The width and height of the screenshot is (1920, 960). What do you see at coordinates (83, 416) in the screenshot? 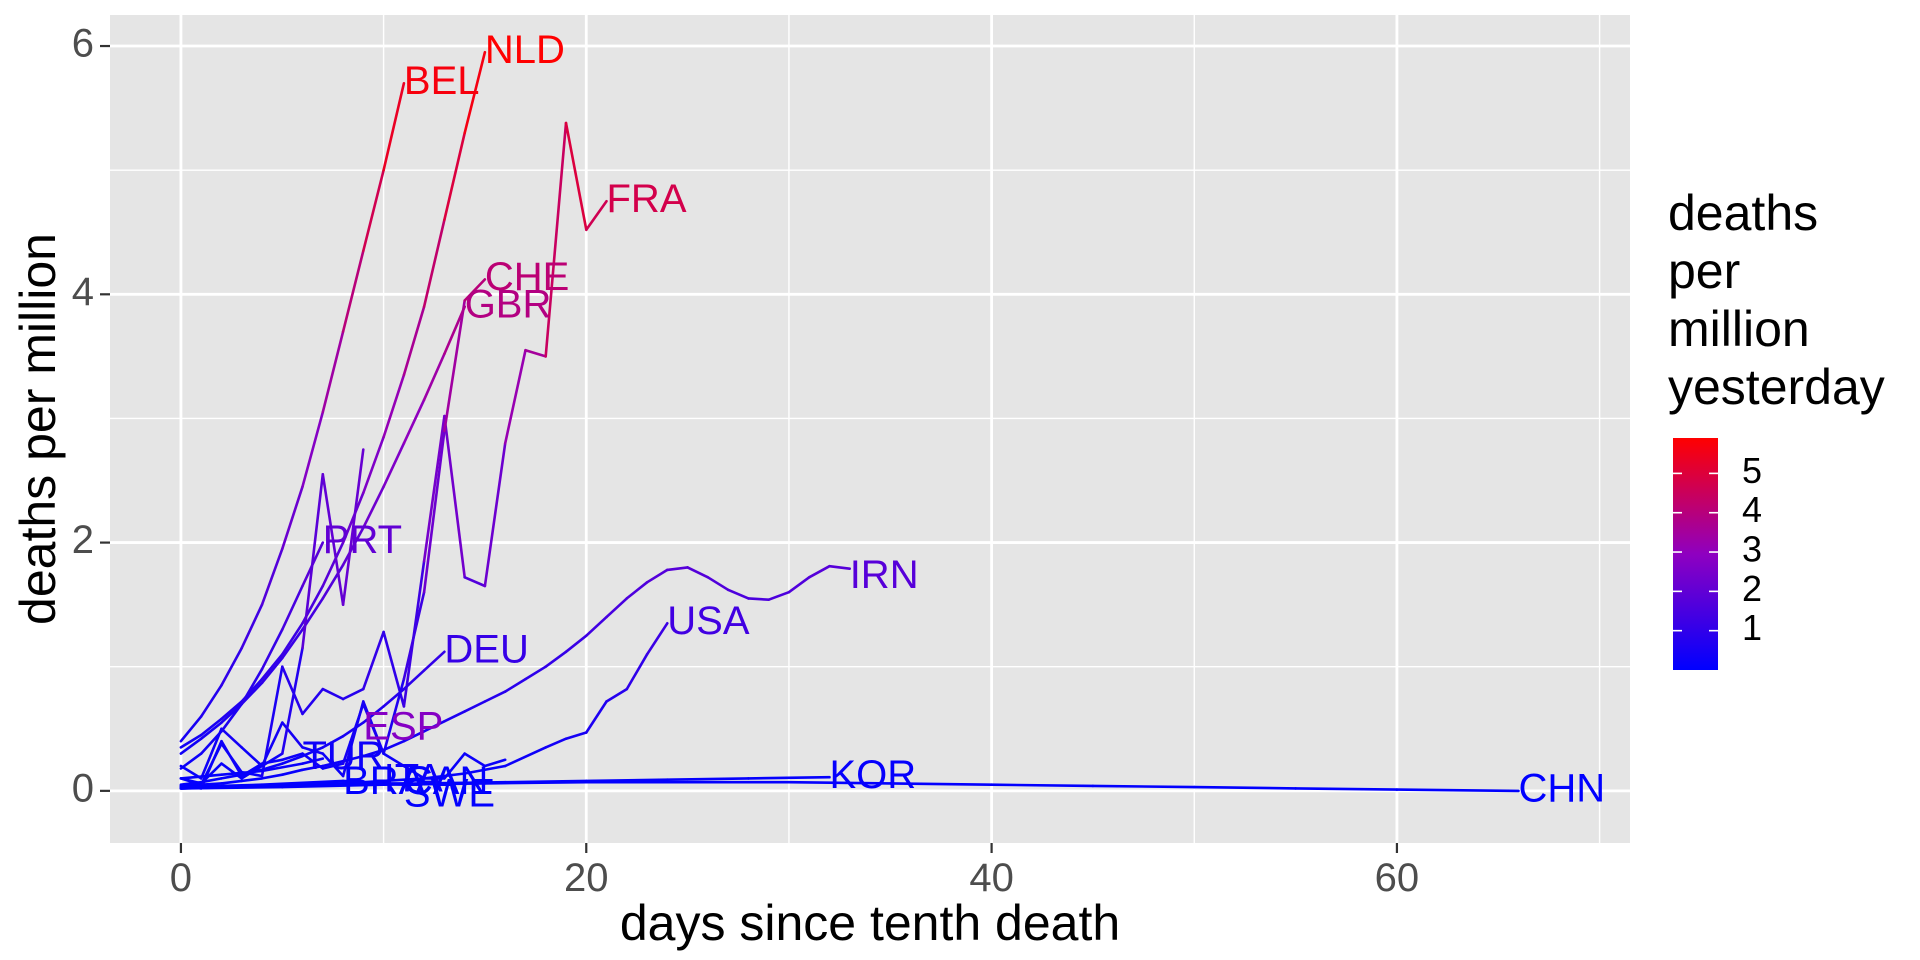
I see `y-tick-labels: 0 2 4 6` at bounding box center [83, 416].